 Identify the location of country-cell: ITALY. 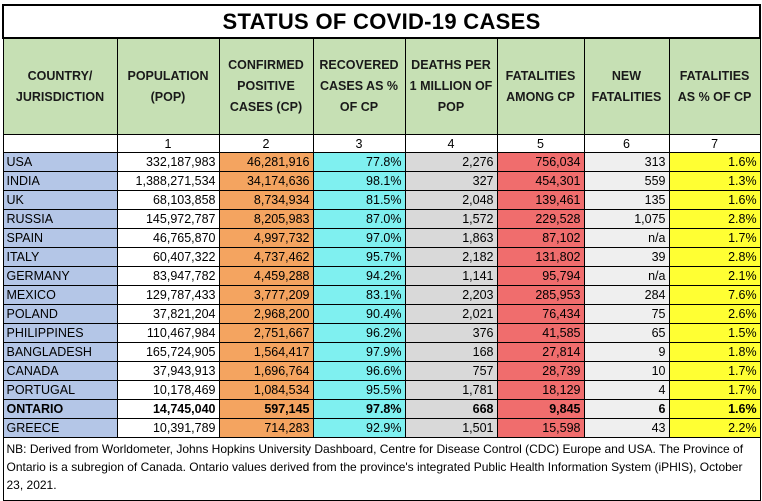
(60, 257).